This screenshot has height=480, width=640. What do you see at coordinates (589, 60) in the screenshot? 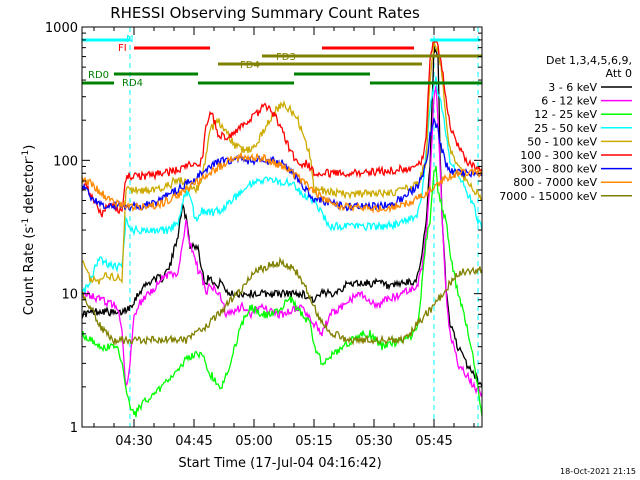
I see `legend-header-line1: Det 1,3,4,5,6,9,` at bounding box center [589, 60].